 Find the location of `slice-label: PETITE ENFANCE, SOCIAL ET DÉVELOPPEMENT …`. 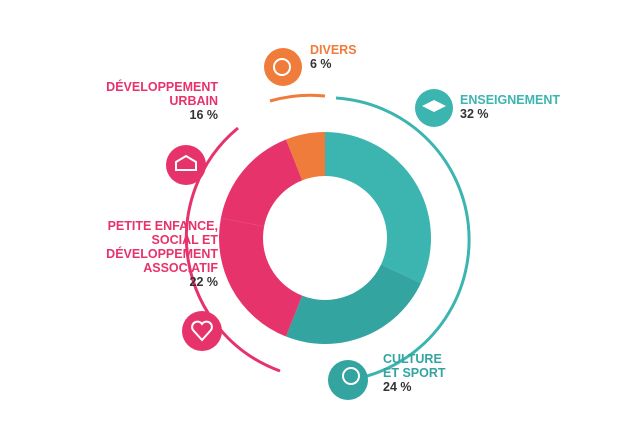

slice-label: PETITE ENFANCE, SOCIAL ET DÉVELOPPEMENT … is located at coordinates (162, 254).